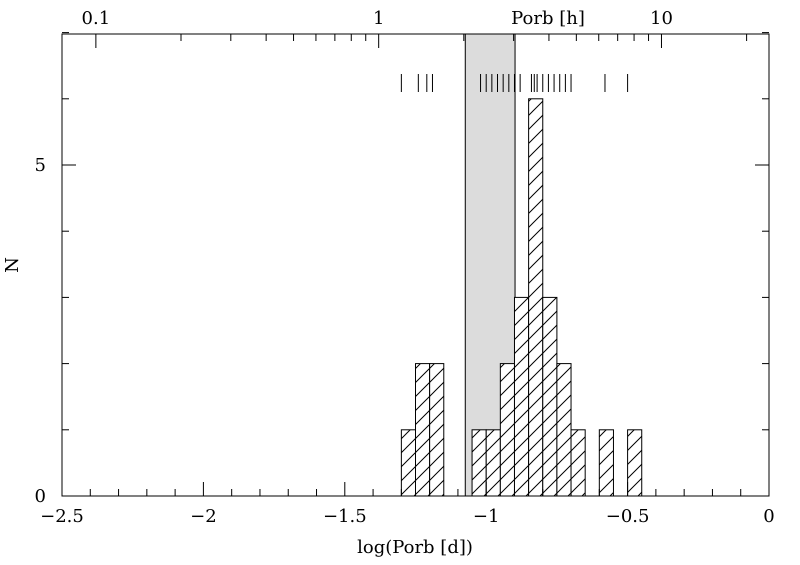 This screenshot has width=800, height=565. I want to click on top-tick-label: 0.1, so click(96, 18).